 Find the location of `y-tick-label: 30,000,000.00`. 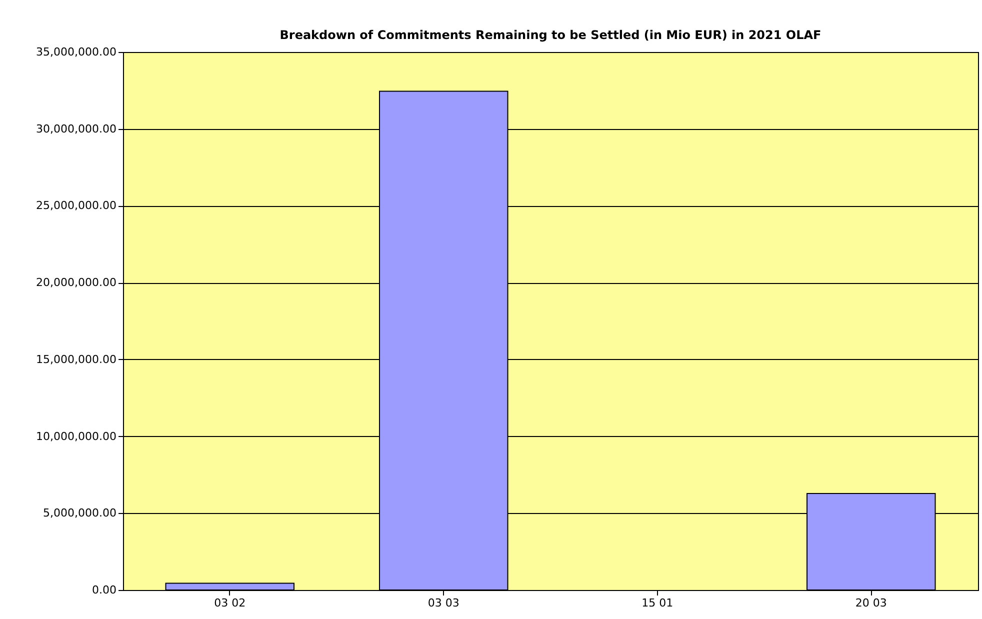

y-tick-label: 30,000,000.00 is located at coordinates (76, 129).